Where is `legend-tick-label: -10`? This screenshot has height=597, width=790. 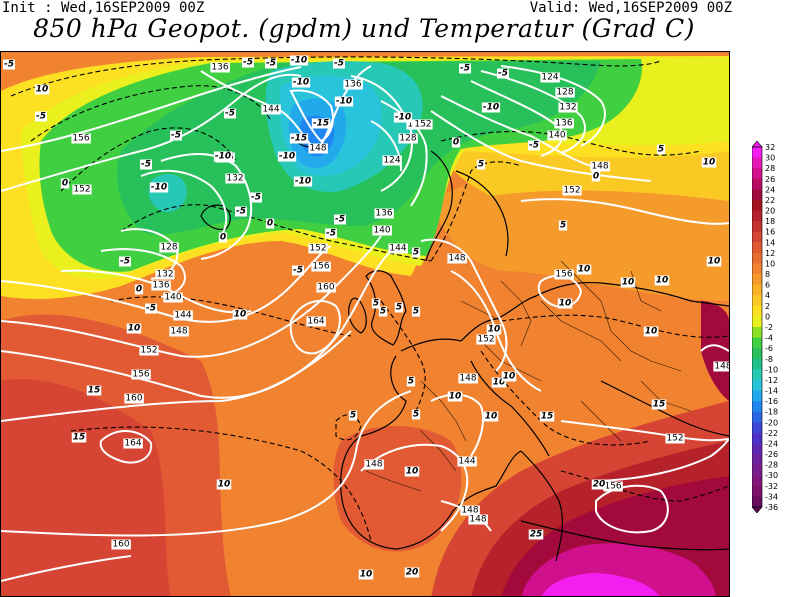 legend-tick-label: -10 is located at coordinates (771, 369).